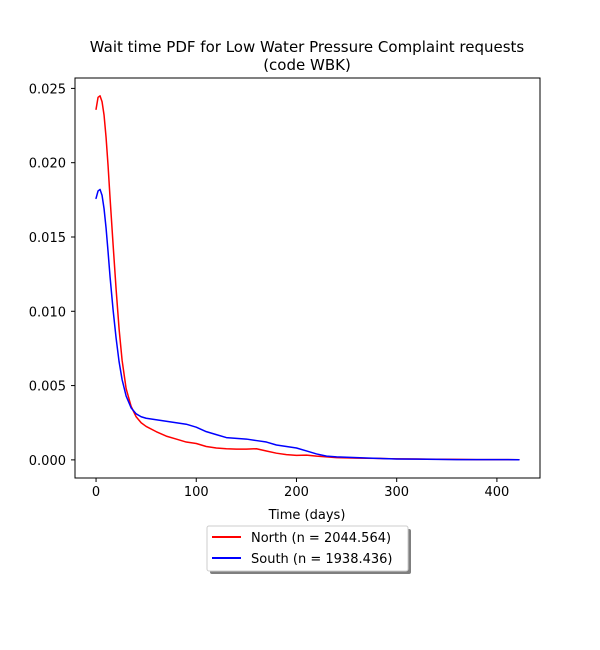 Image resolution: width=600 pixels, height=650 pixels. Describe the element at coordinates (47, 238) in the screenshot. I see `y-tick-label: 0.015` at that location.